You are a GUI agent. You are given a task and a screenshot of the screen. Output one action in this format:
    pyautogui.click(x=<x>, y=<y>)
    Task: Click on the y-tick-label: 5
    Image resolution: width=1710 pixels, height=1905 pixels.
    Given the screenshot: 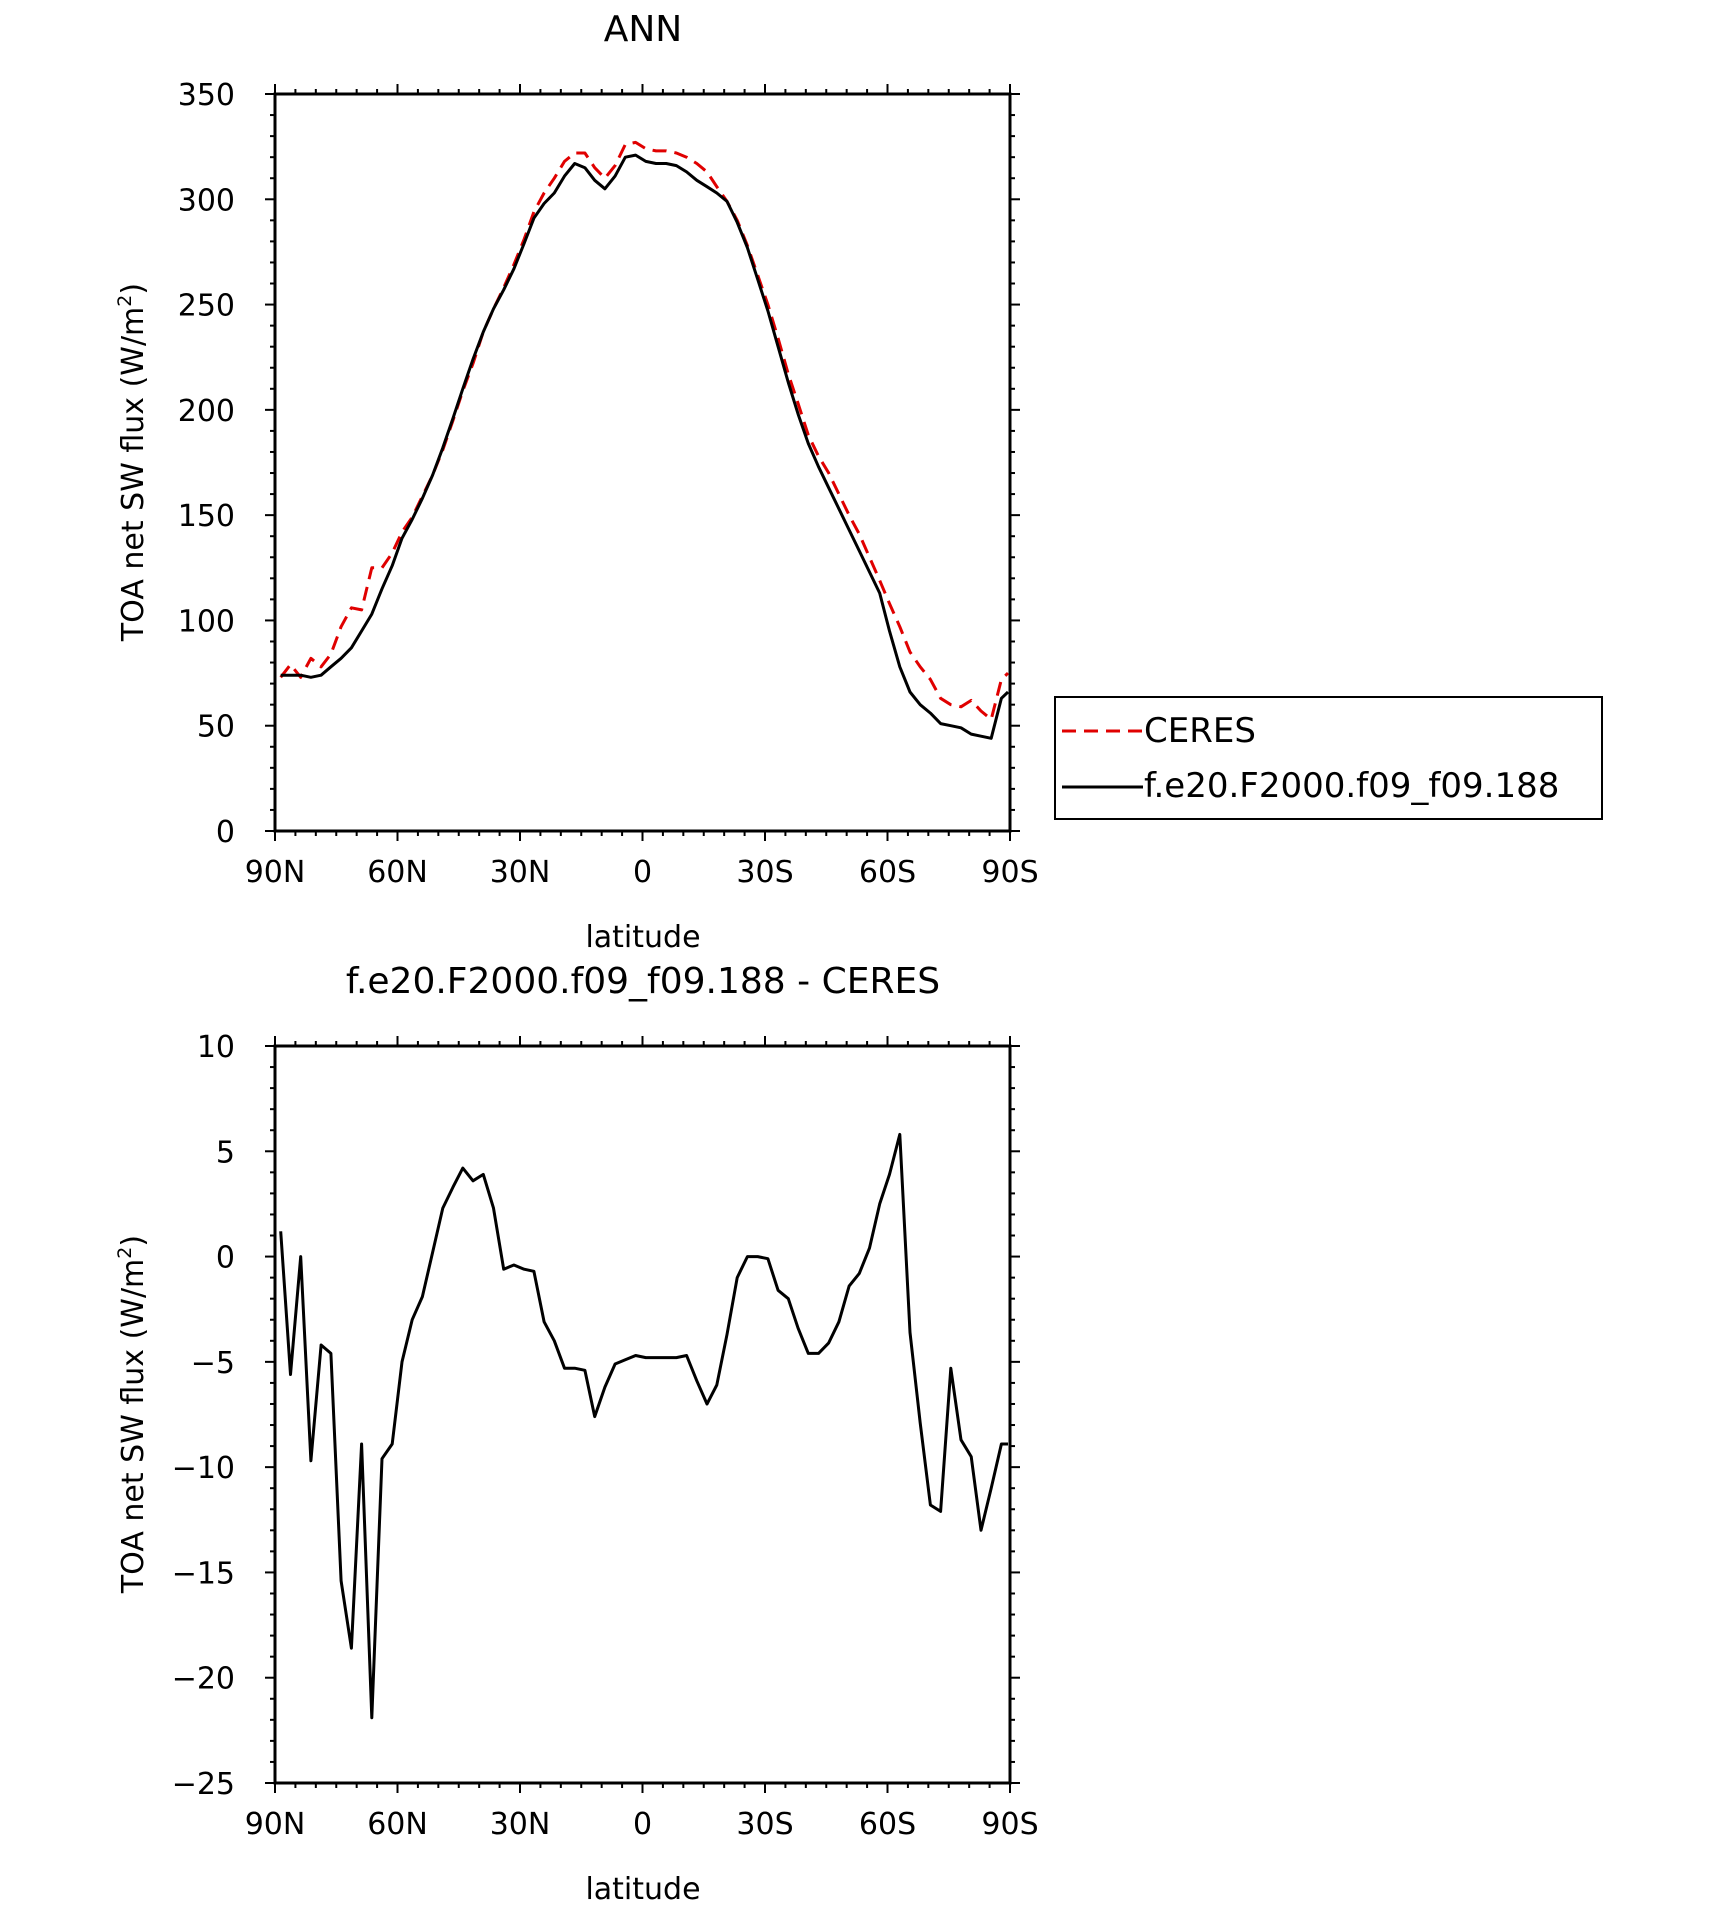 What is the action you would take?
    pyautogui.click(x=225, y=1152)
    